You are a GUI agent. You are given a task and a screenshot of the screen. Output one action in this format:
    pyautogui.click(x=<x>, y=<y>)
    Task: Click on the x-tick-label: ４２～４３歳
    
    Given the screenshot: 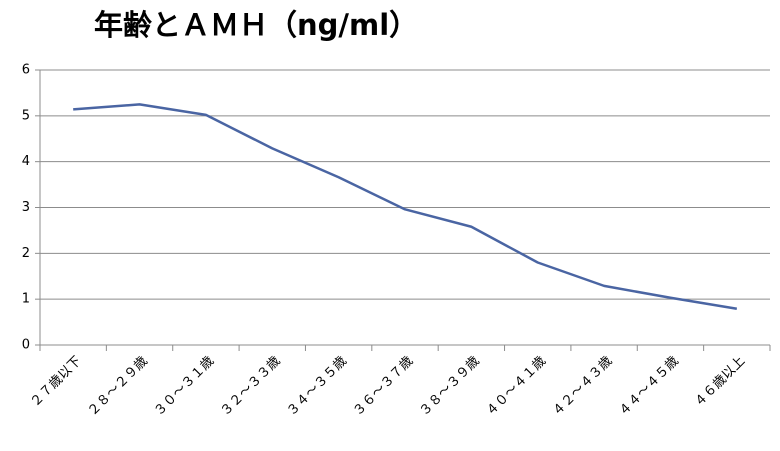 What is the action you would take?
    pyautogui.click(x=583, y=387)
    